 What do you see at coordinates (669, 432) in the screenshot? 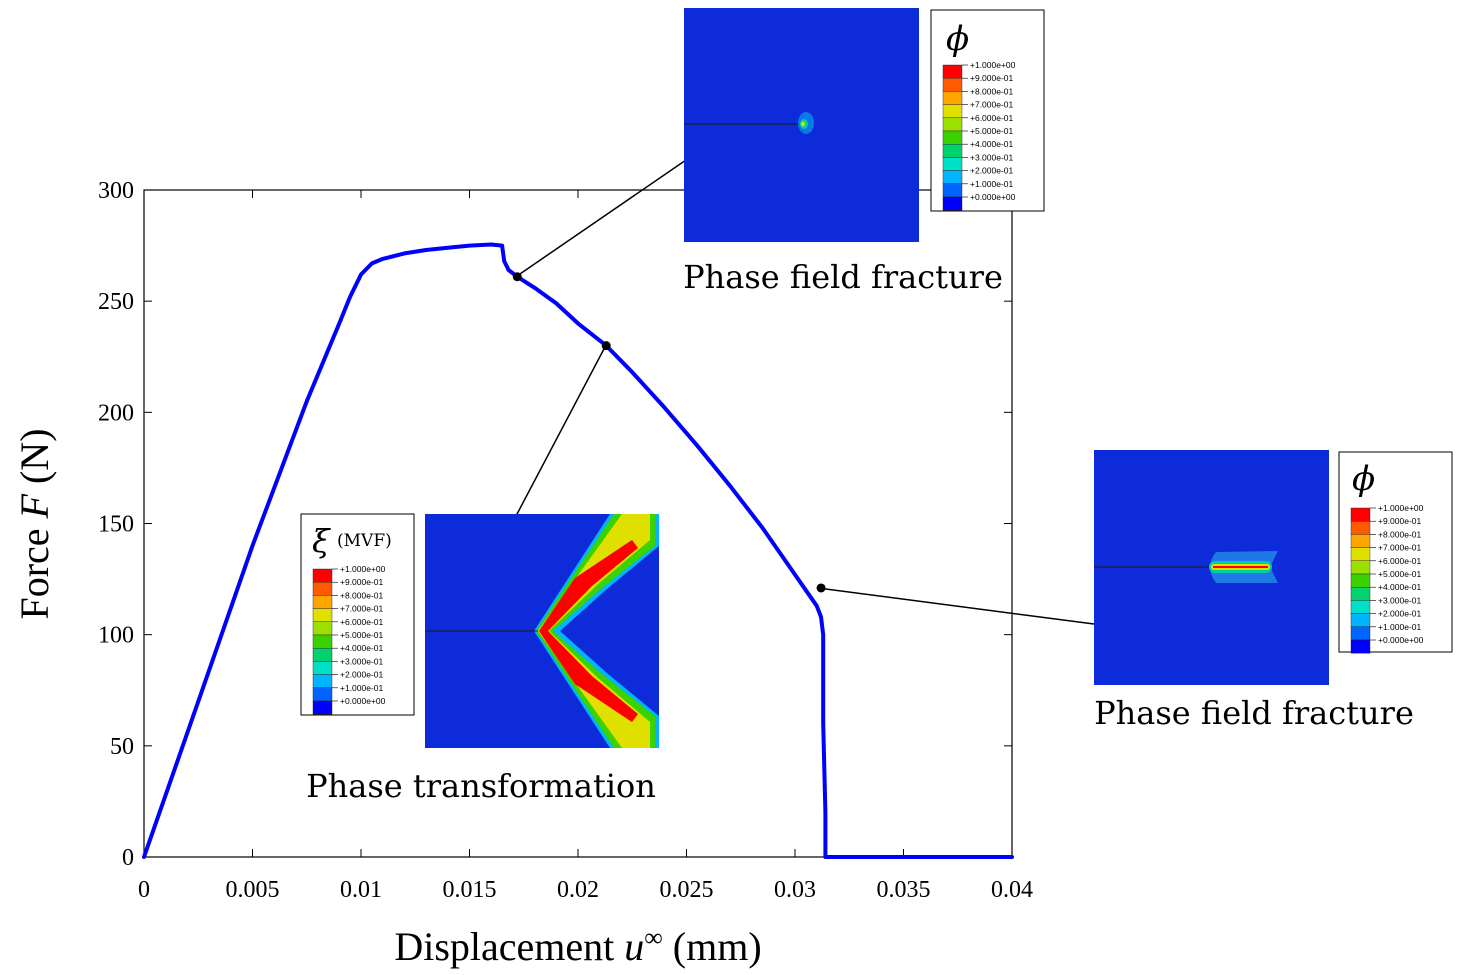
I see `marker-group` at bounding box center [669, 432].